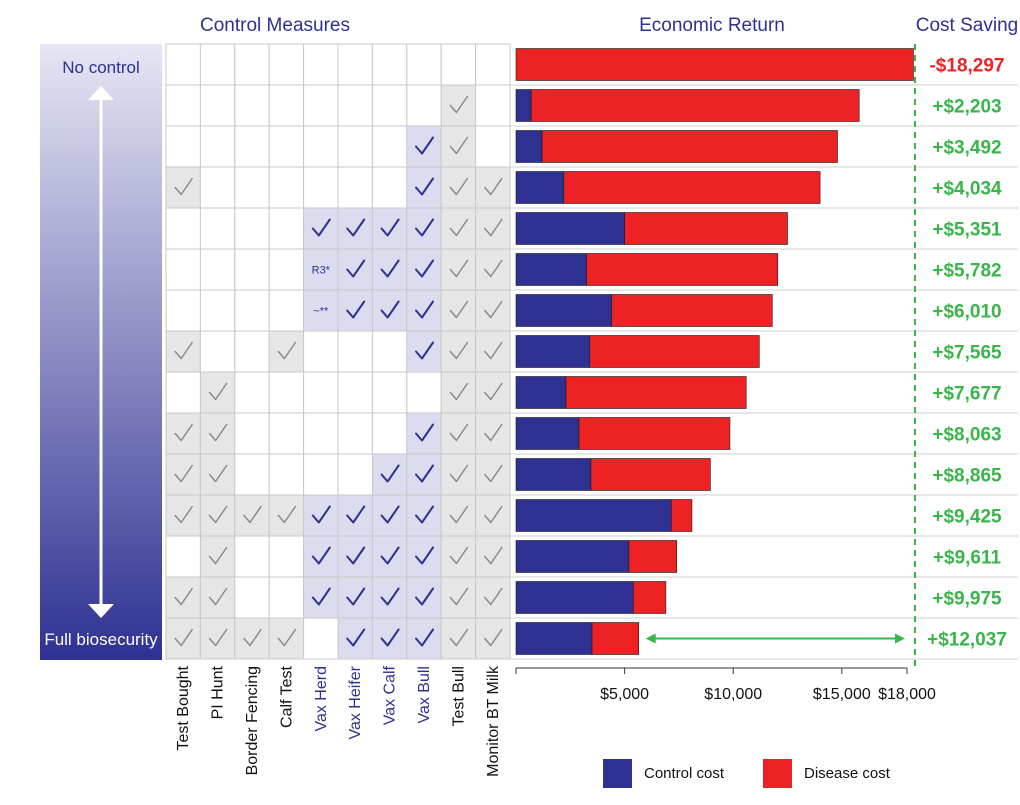 The width and height of the screenshot is (1020, 805). What do you see at coordinates (967, 353) in the screenshot?
I see `cost-saving-label: +$7,565` at bounding box center [967, 353].